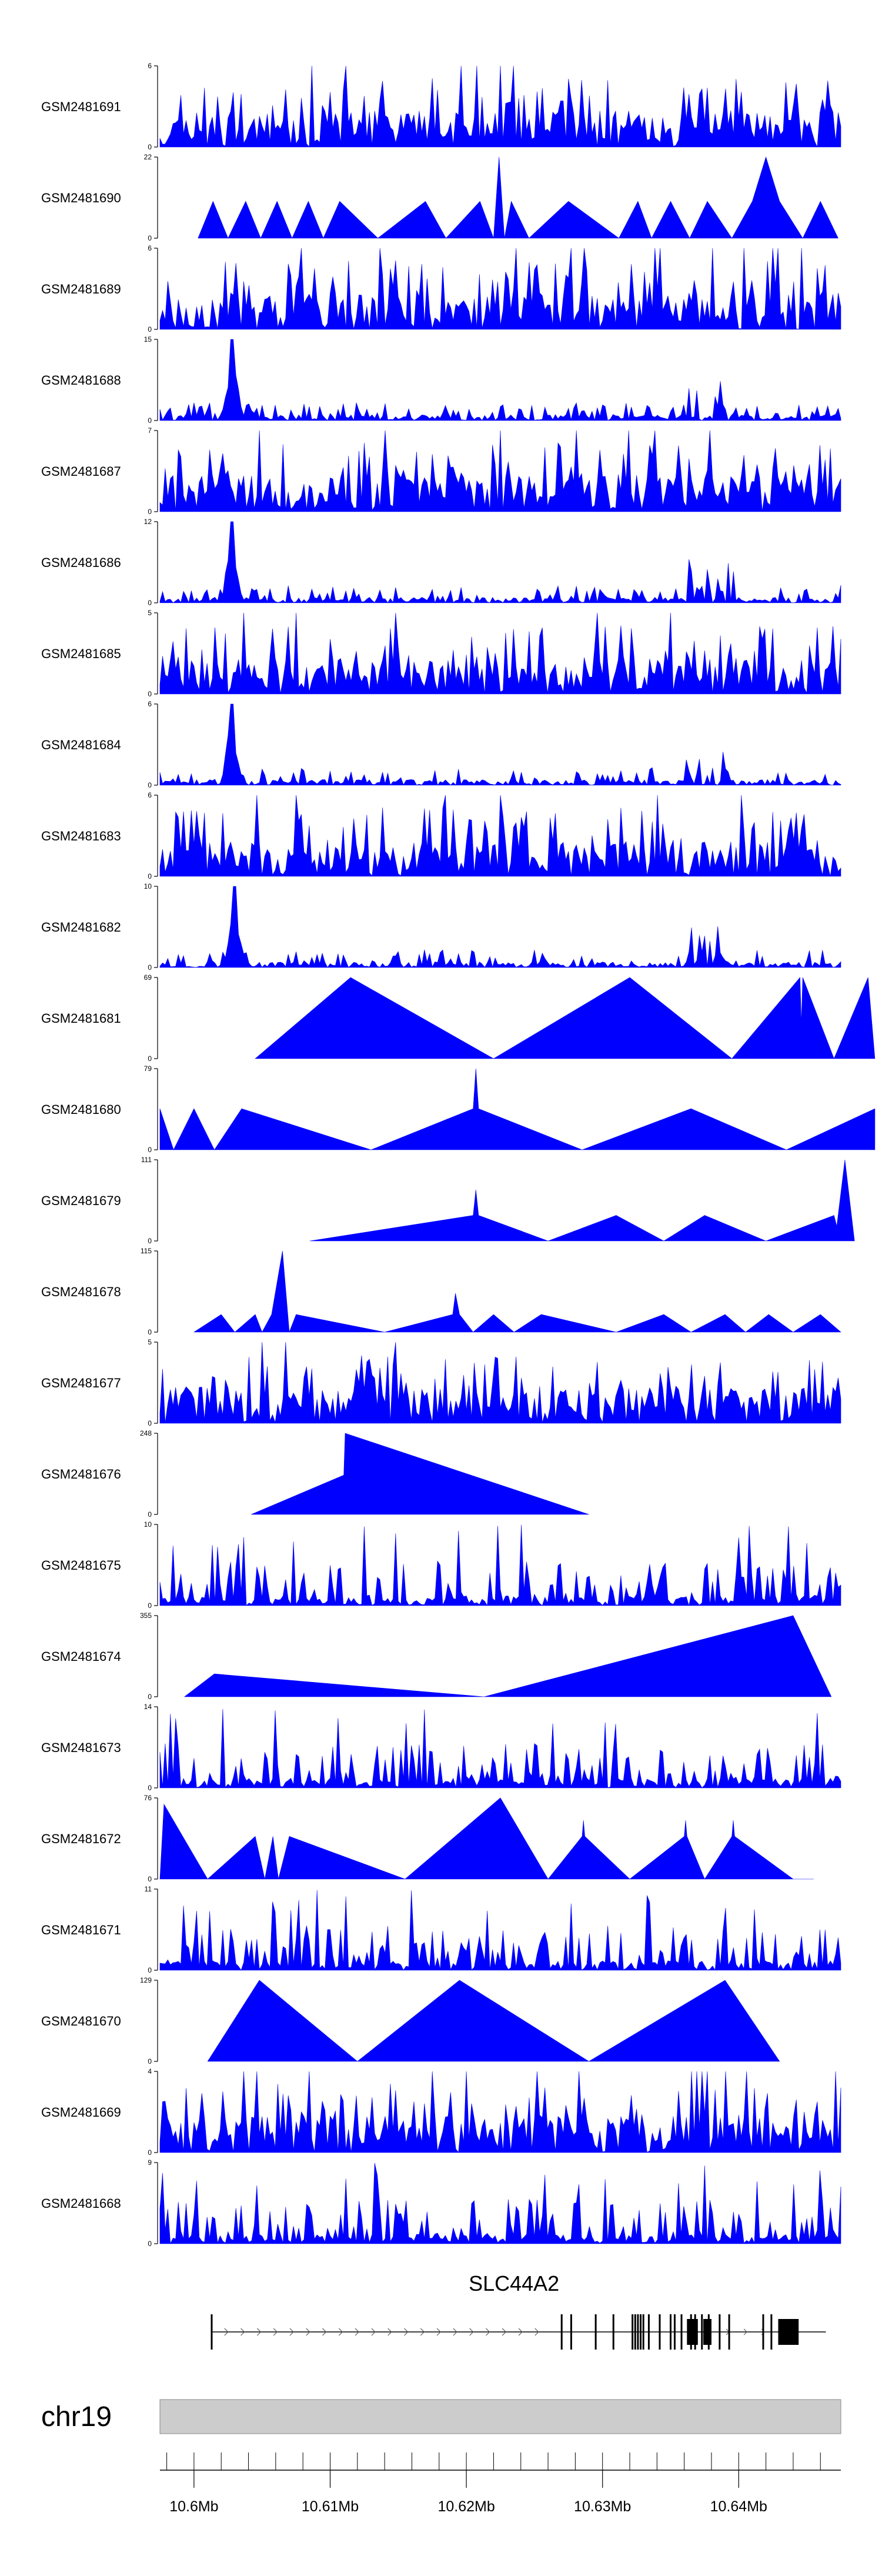 The height and width of the screenshot is (2576, 882). I want to click on track-GSM2481676: GSM2481676 248 0, so click(315, 1474).